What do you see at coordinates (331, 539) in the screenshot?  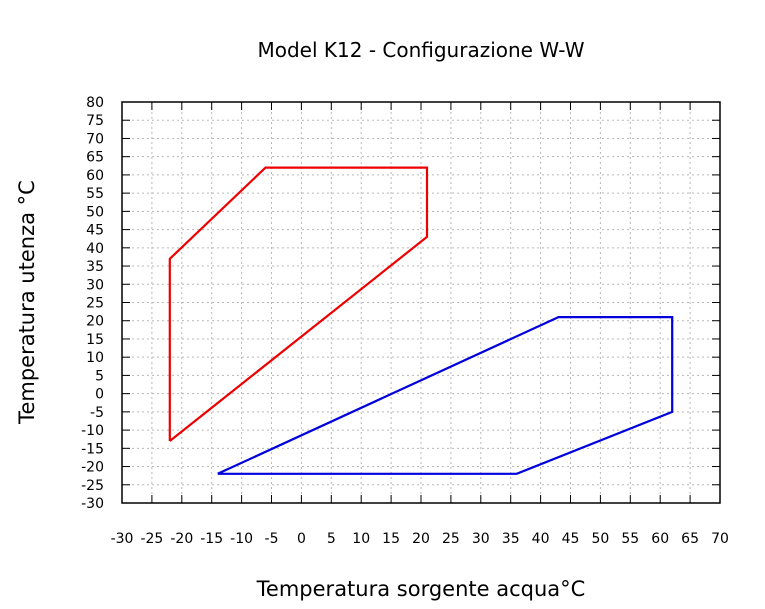 I see `x-tick-label: 5` at bounding box center [331, 539].